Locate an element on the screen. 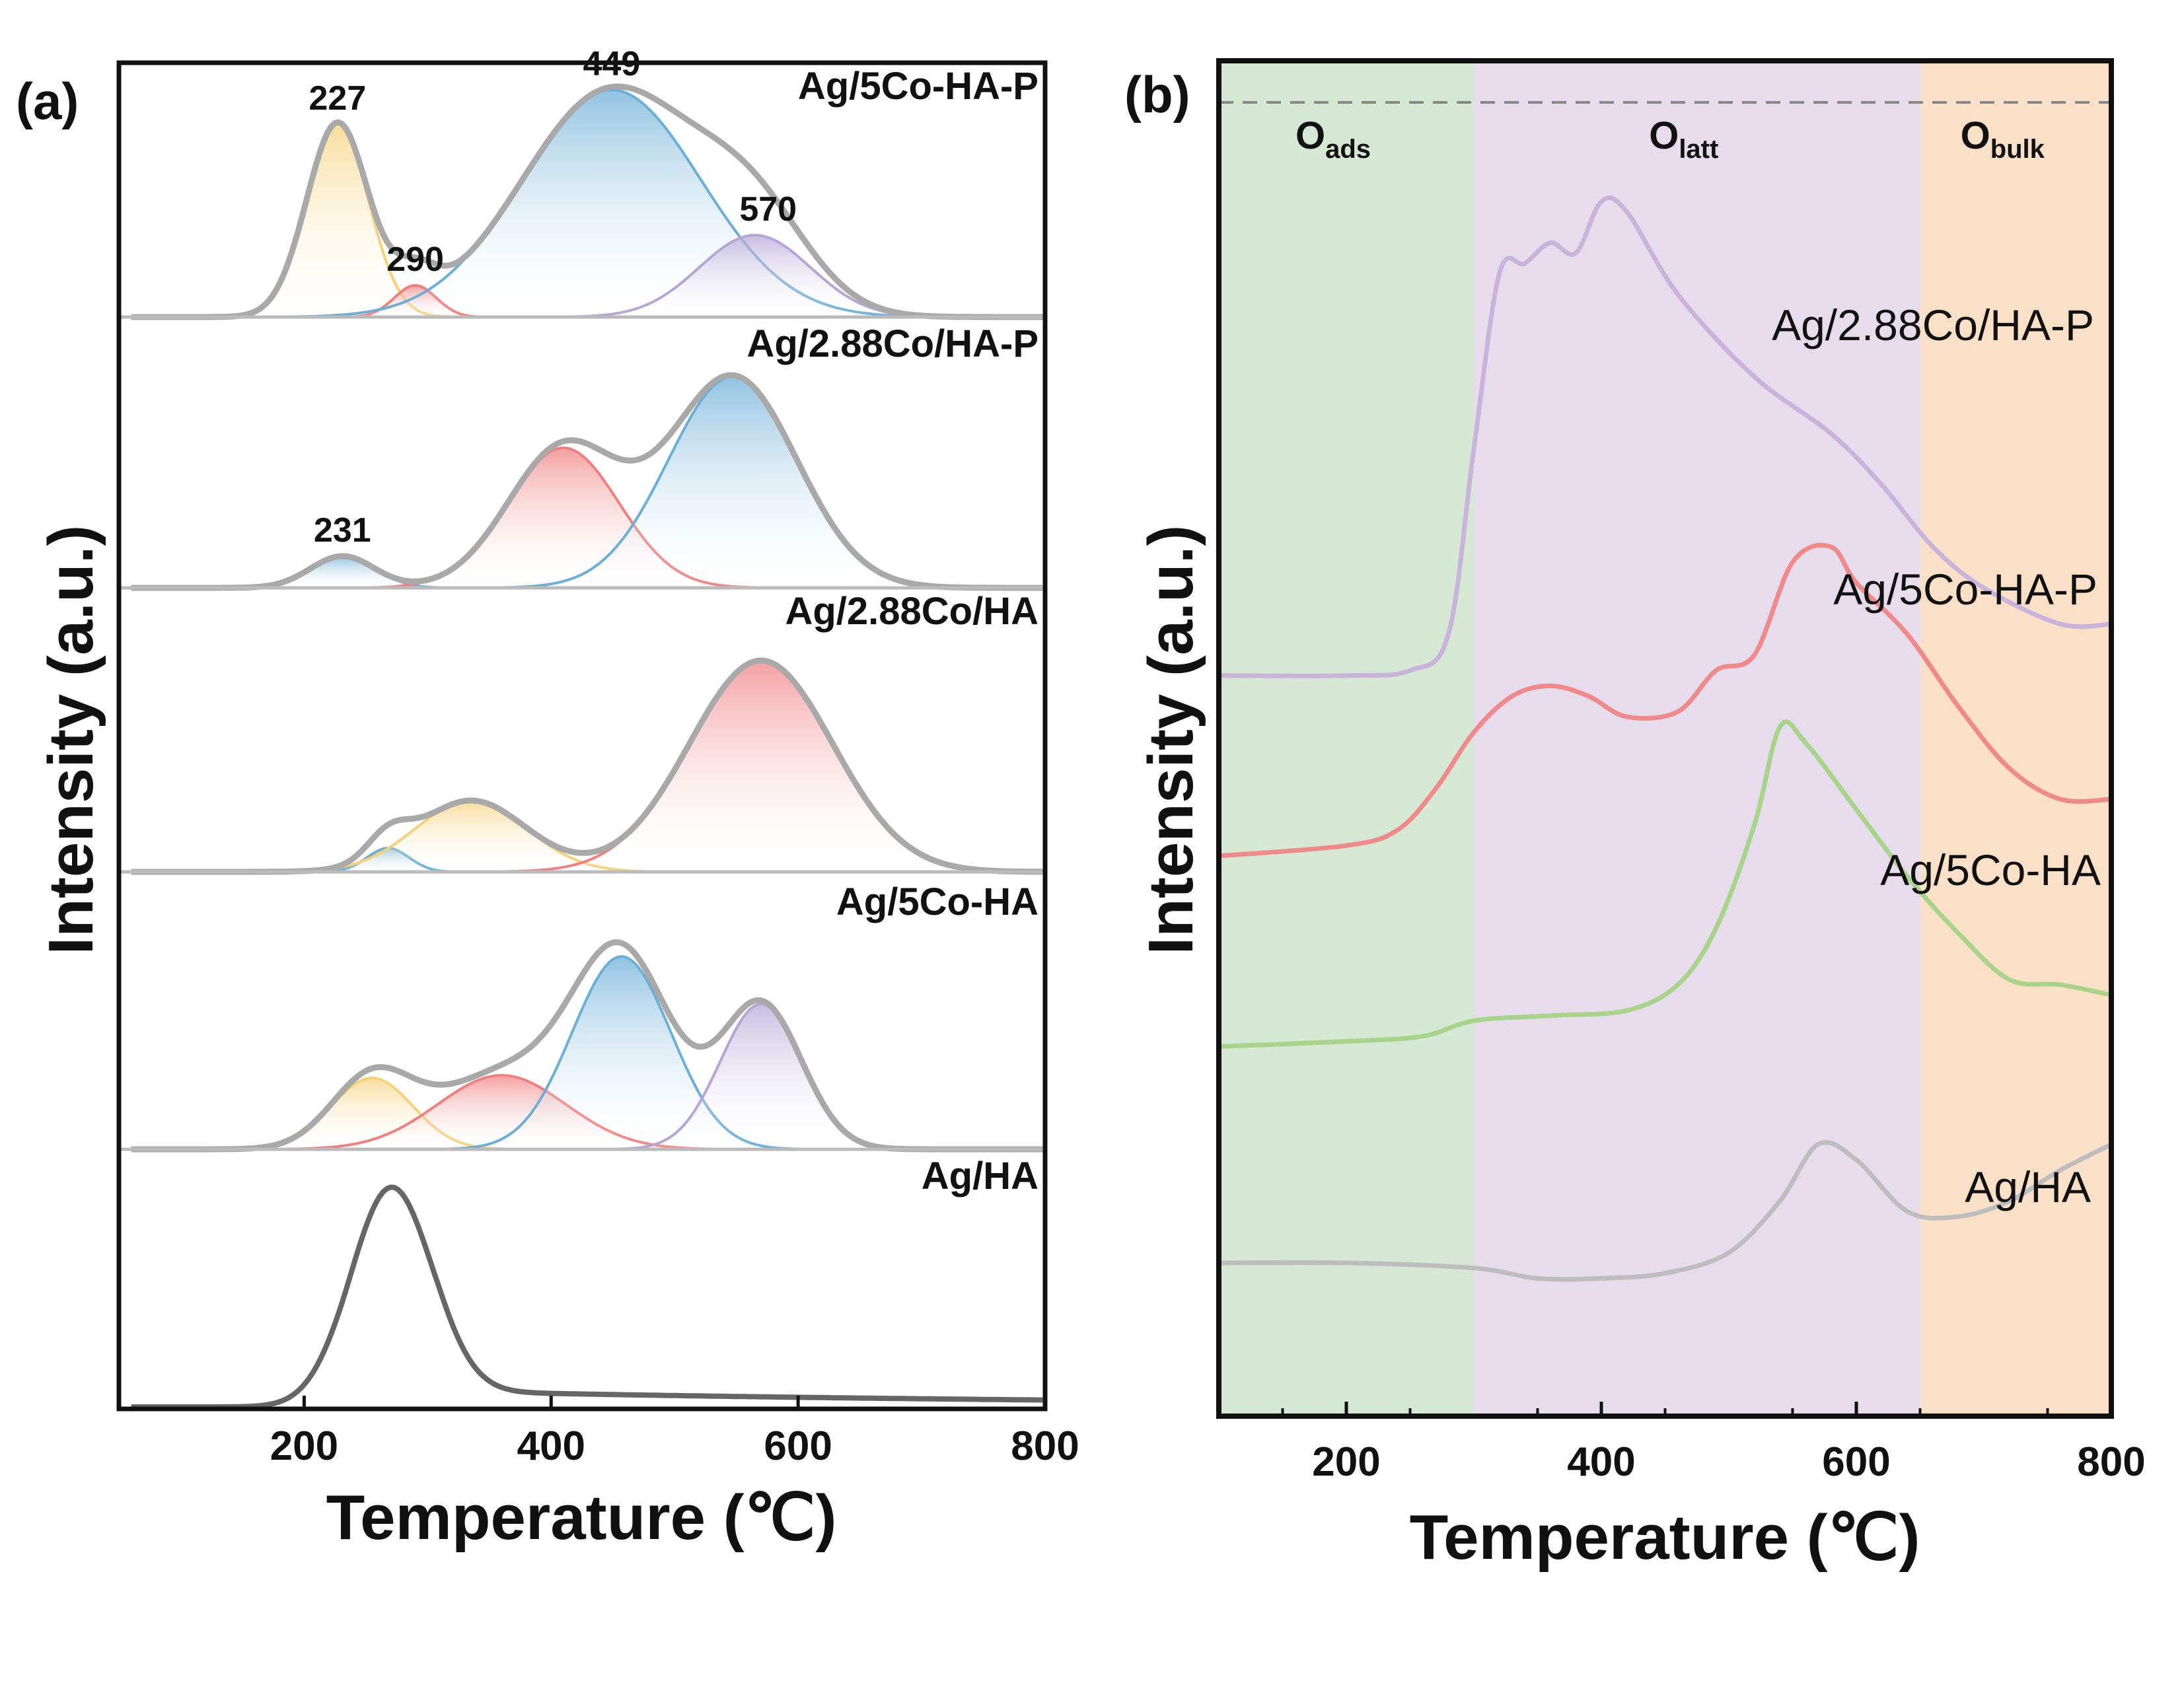 The image size is (2184, 1683). a-ag-2-88co-ha-p-peak-1-fill is located at coordinates (342, 572).